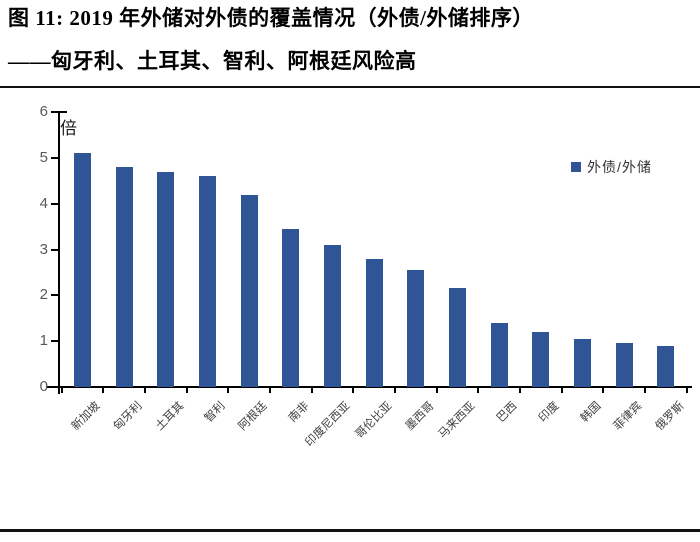 The height and width of the screenshot is (542, 700). Describe the element at coordinates (43, 295) in the screenshot. I see `y-tick-label: 2` at that location.